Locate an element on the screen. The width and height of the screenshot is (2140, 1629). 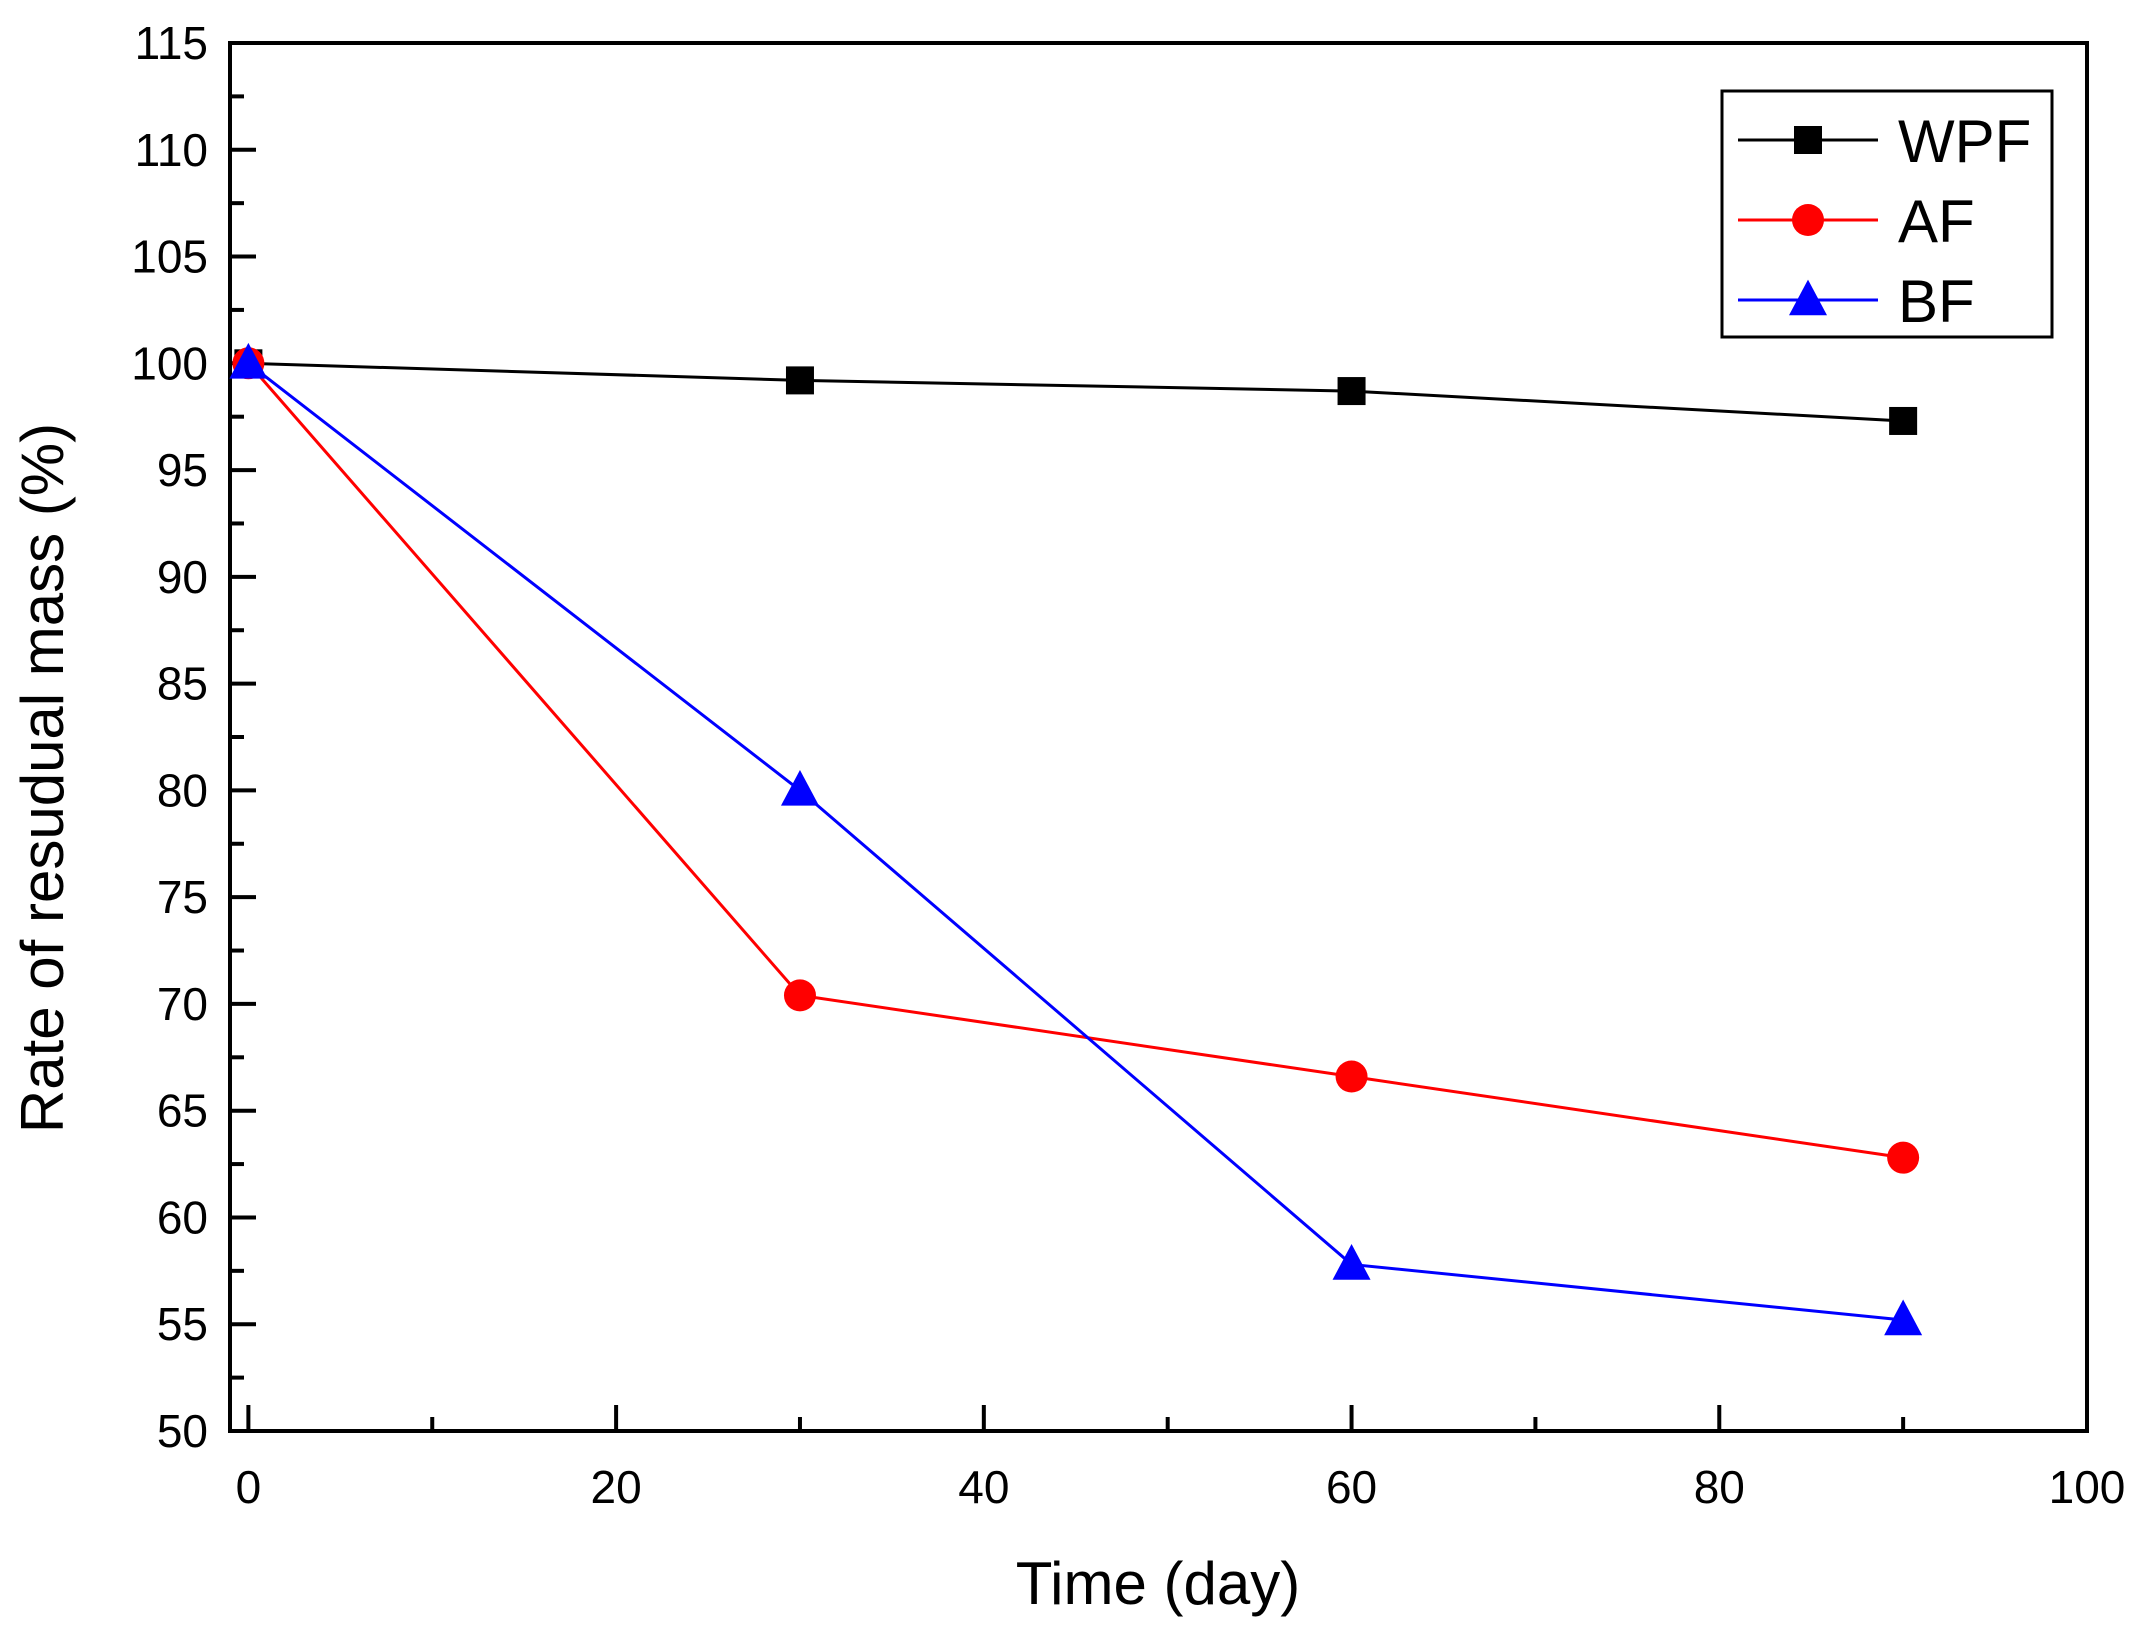
x-tick-label: 100 is located at coordinates (2087, 1487).